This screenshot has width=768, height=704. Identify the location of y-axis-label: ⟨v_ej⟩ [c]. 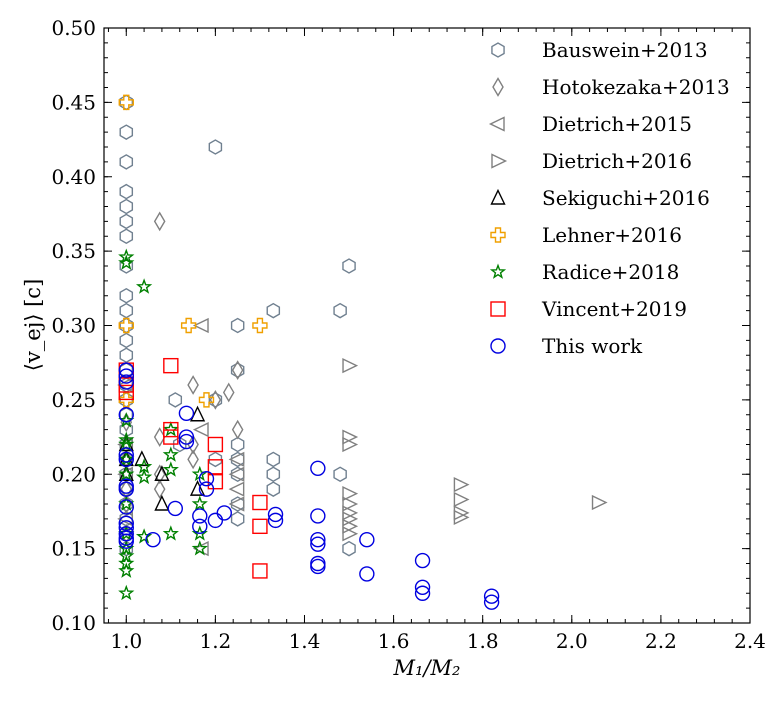
(33, 325).